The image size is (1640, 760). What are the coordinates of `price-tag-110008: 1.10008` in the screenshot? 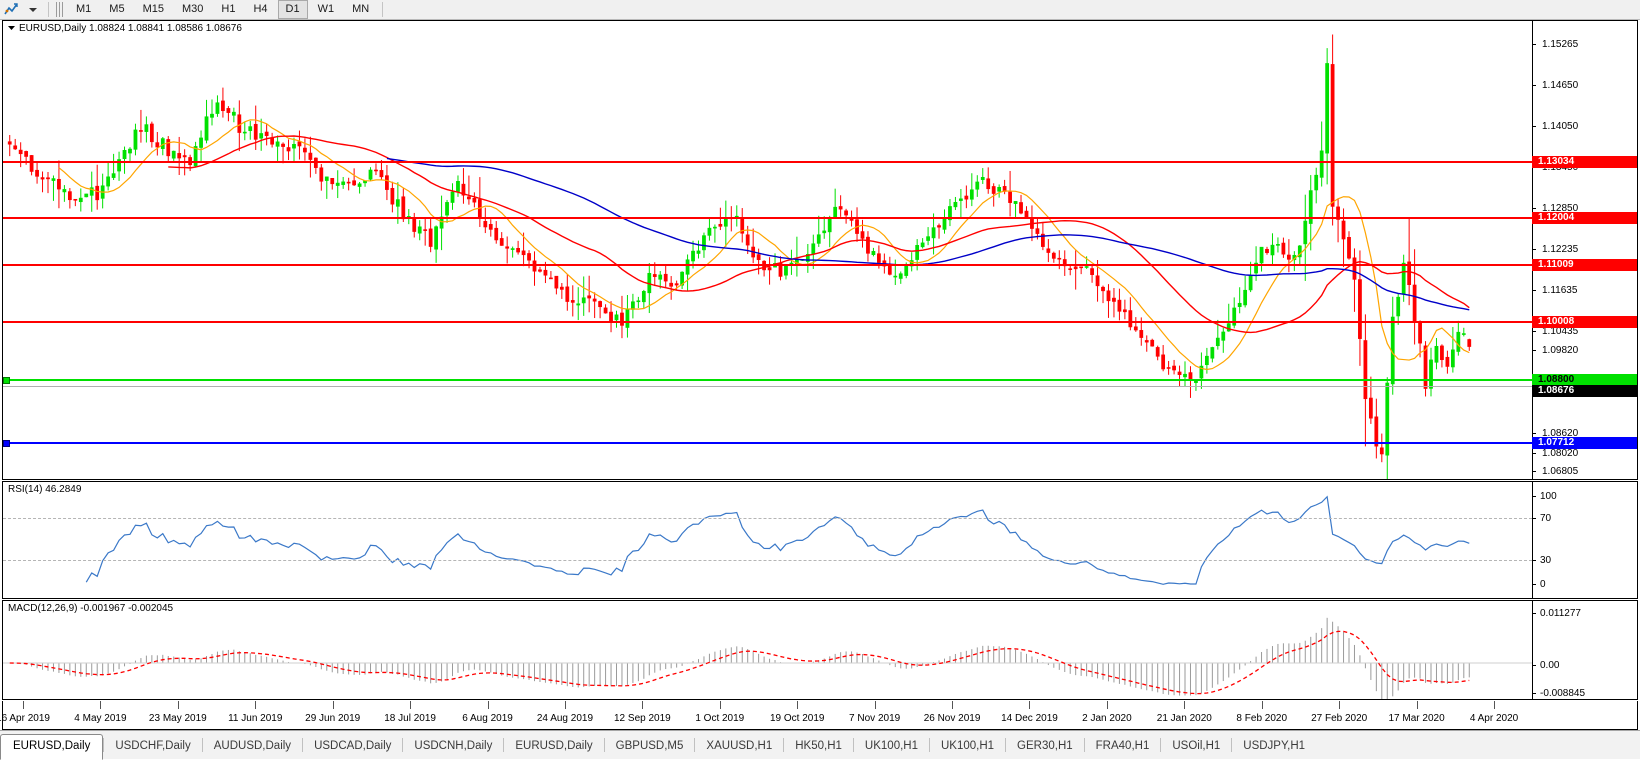 It's located at (1584, 322).